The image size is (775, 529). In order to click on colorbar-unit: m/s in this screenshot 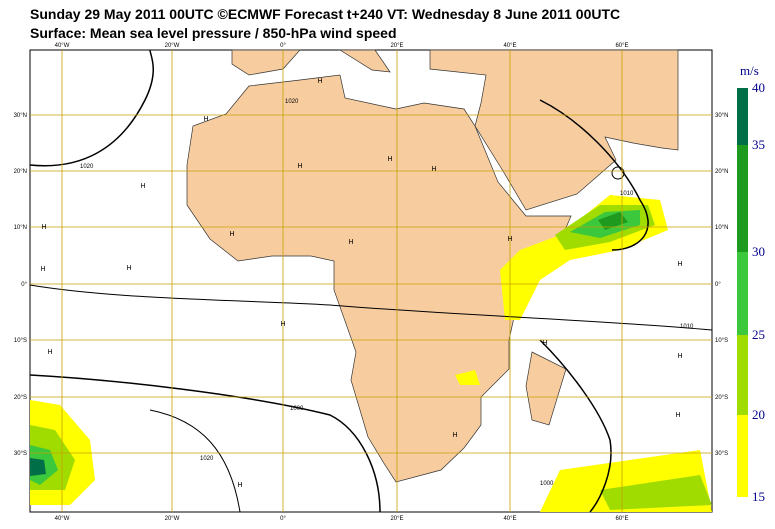, I will do `click(749, 70)`.